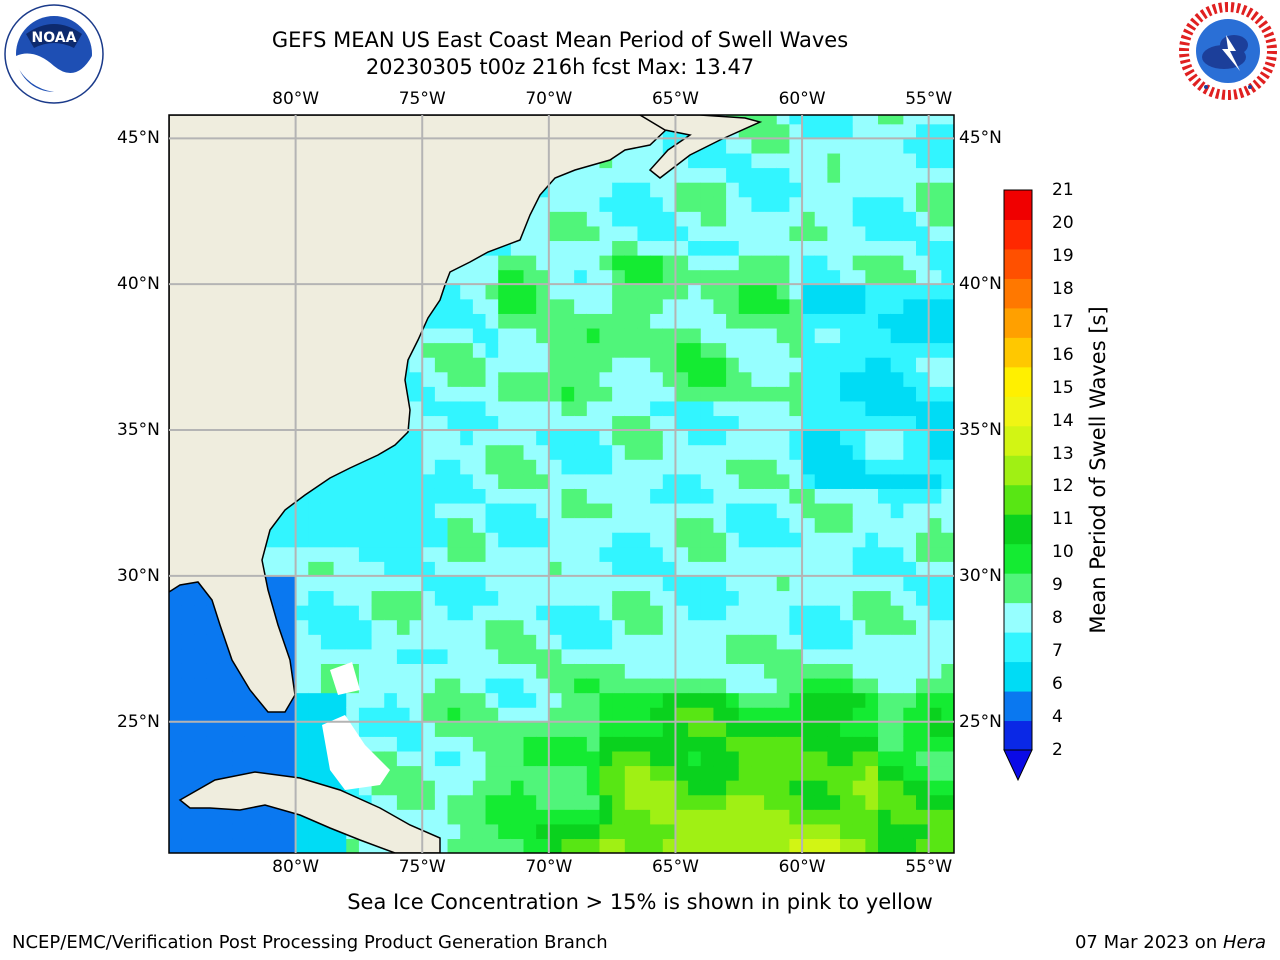  Describe the element at coordinates (296, 99) in the screenshot. I see `lon-label-top: 80°W` at that location.